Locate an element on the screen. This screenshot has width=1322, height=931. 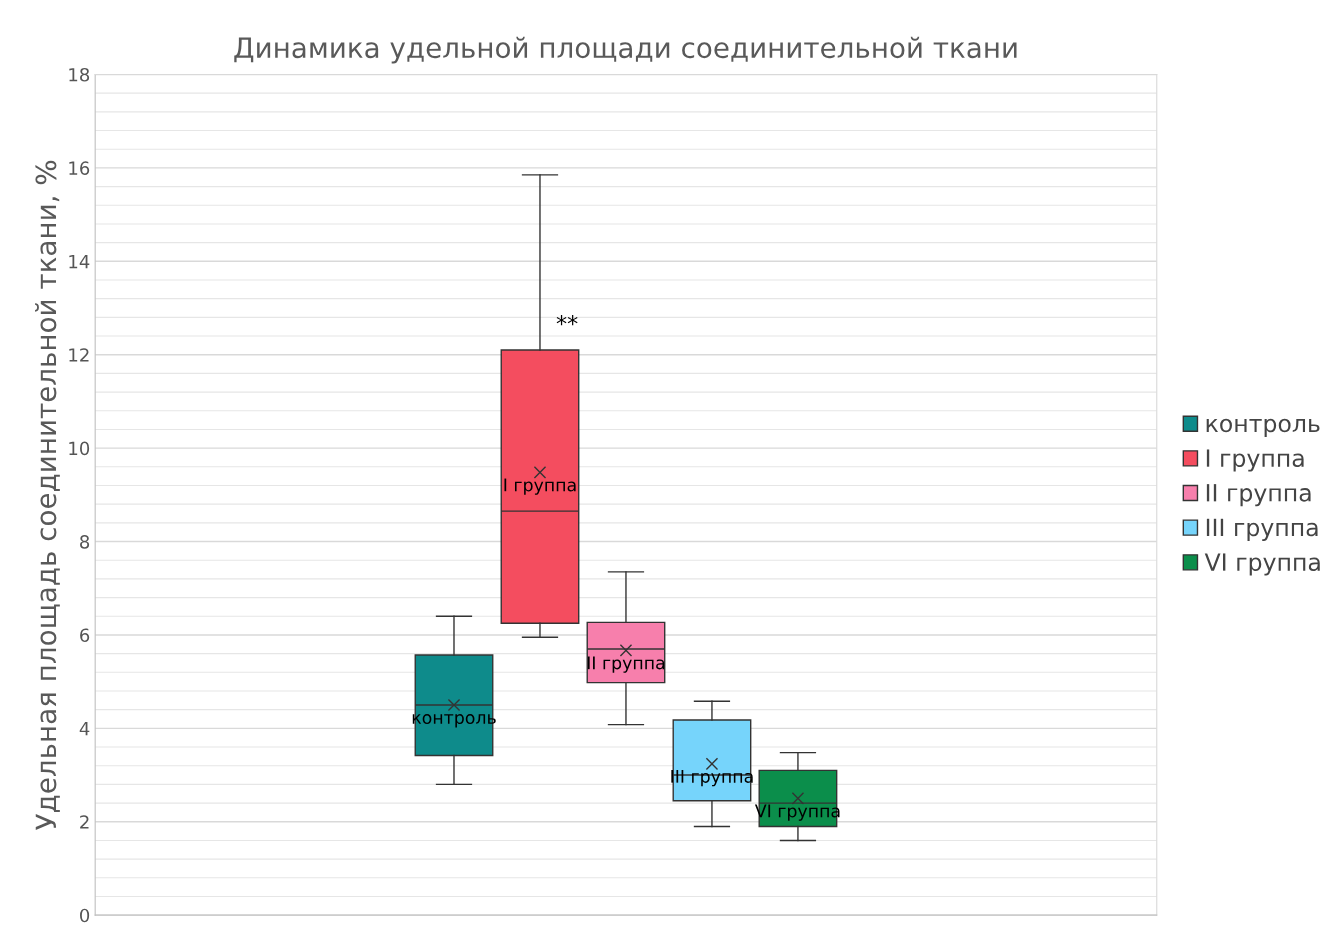
y-tick-label: 14 is located at coordinates (79, 262).